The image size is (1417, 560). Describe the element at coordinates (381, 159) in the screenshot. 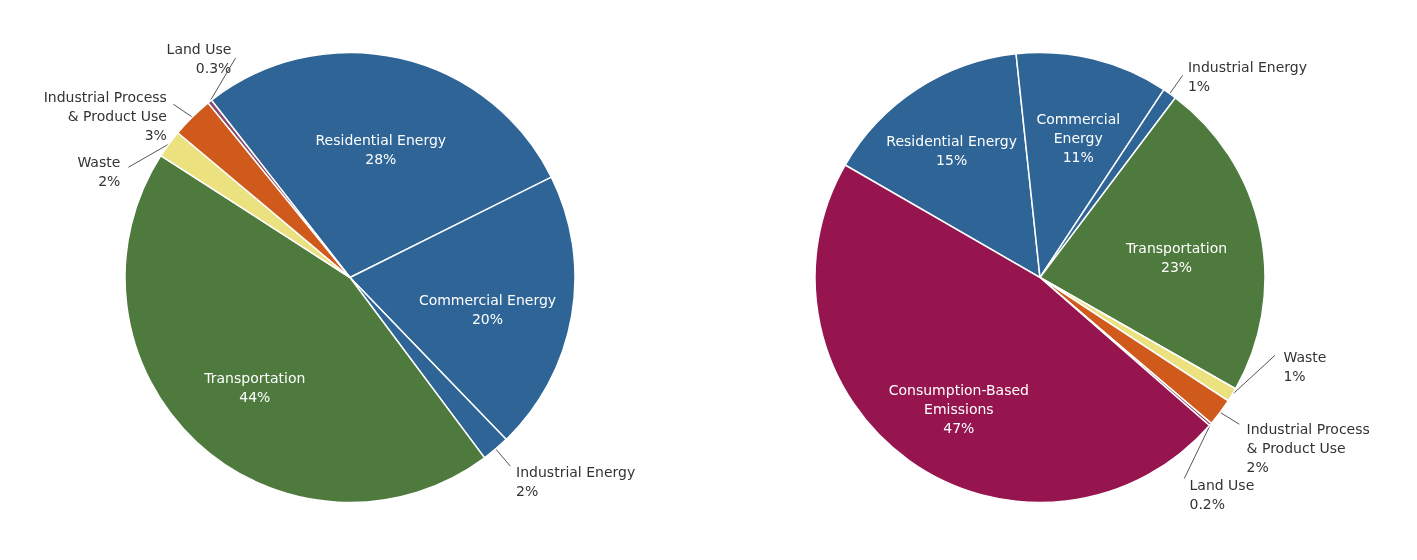

I see `data-label: 28%` at that location.